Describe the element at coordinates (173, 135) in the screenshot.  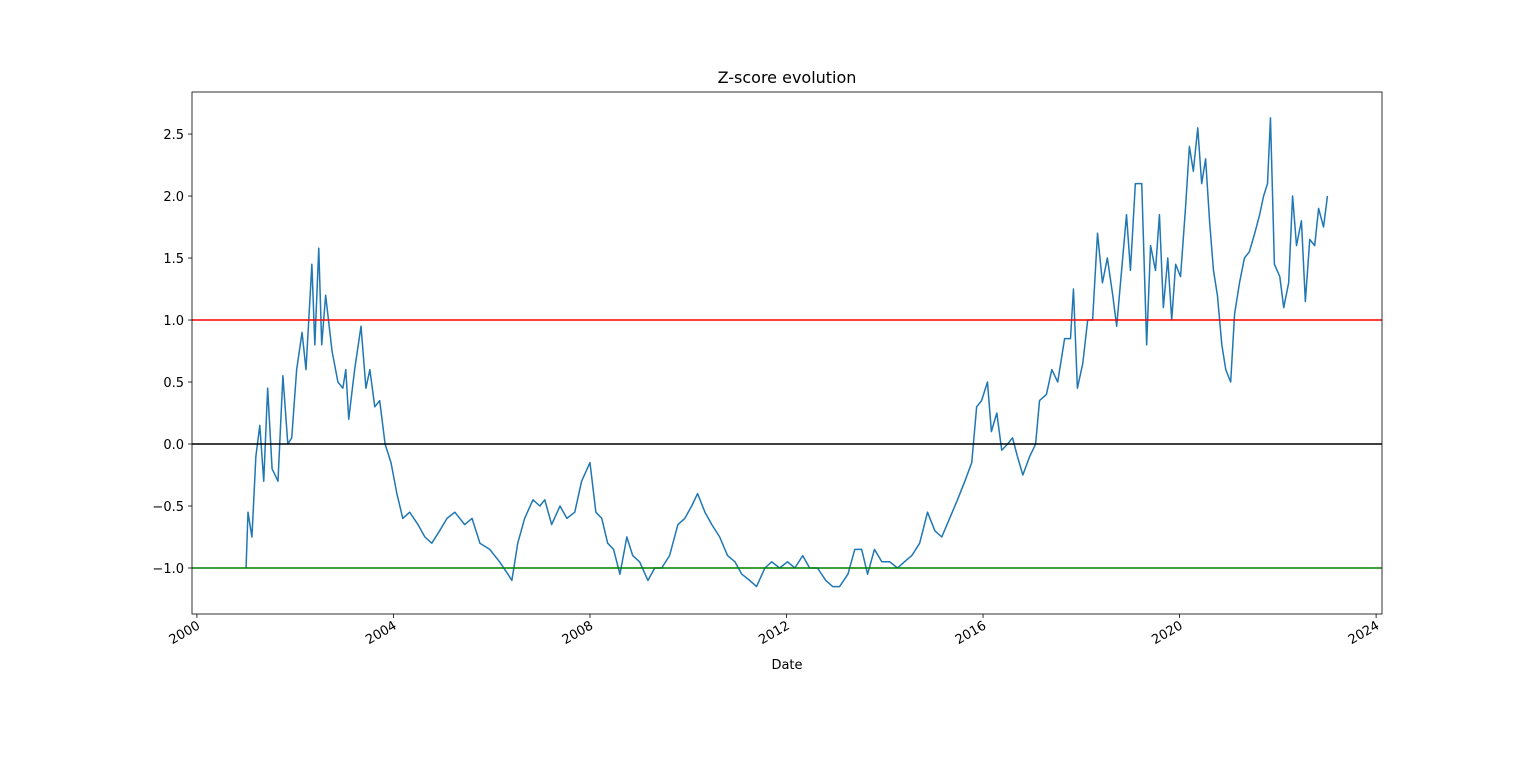
I see `y-tick-label: 2.5` at that location.